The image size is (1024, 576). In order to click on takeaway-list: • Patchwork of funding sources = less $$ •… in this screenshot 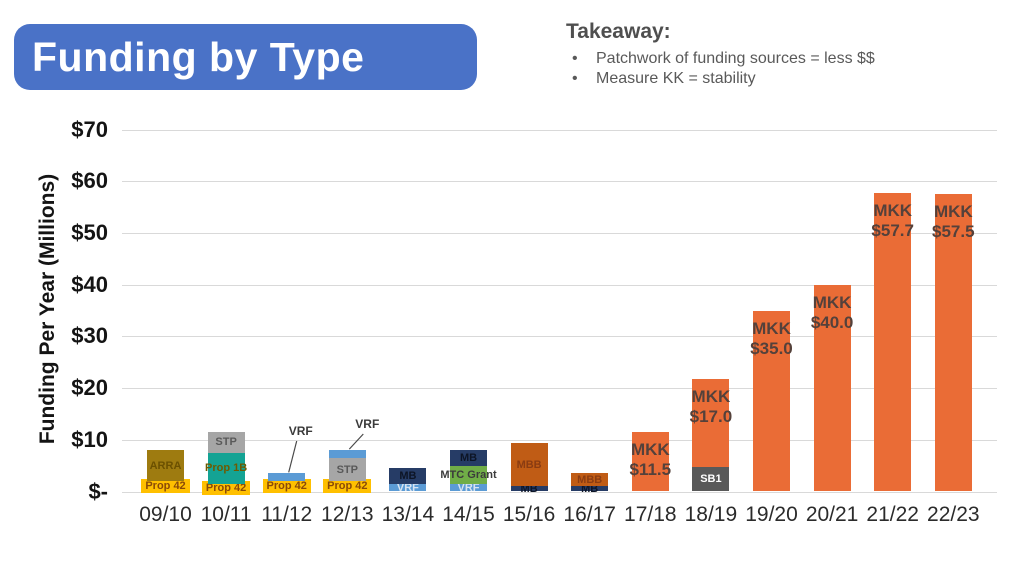, I will do `click(786, 69)`.